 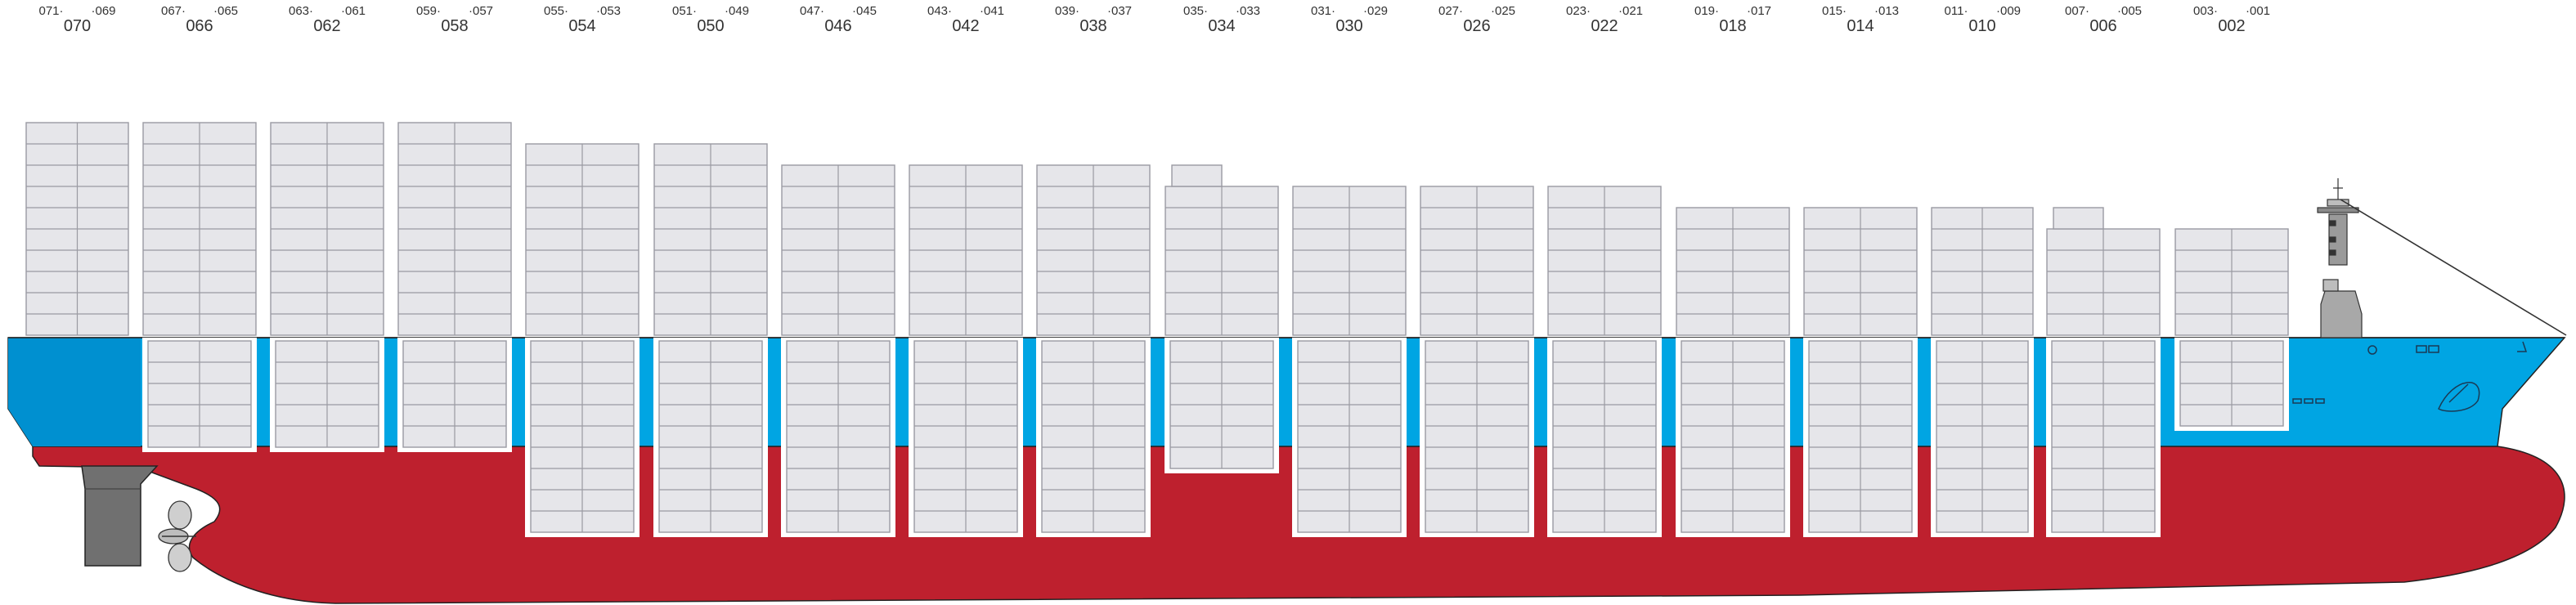 I want to click on bay-fwd-label: ·053, so click(x=608, y=11).